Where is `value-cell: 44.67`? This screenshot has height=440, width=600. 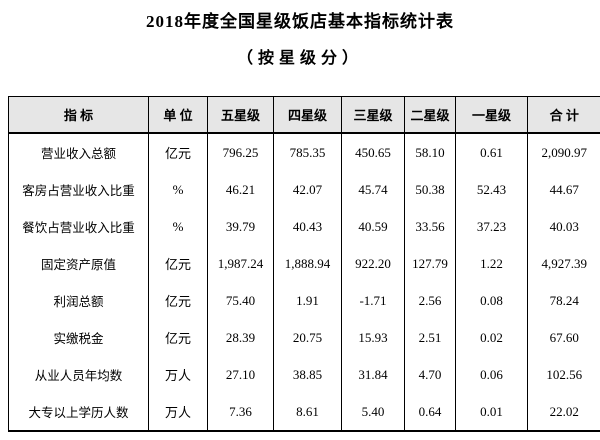
value-cell: 44.67 is located at coordinates (564, 189).